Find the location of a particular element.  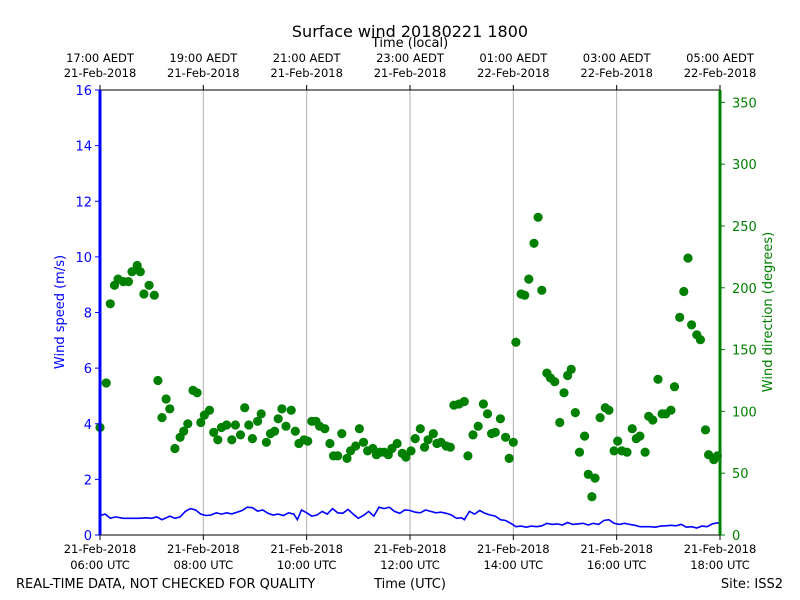

right-tick-label: 0 is located at coordinates (736, 536).